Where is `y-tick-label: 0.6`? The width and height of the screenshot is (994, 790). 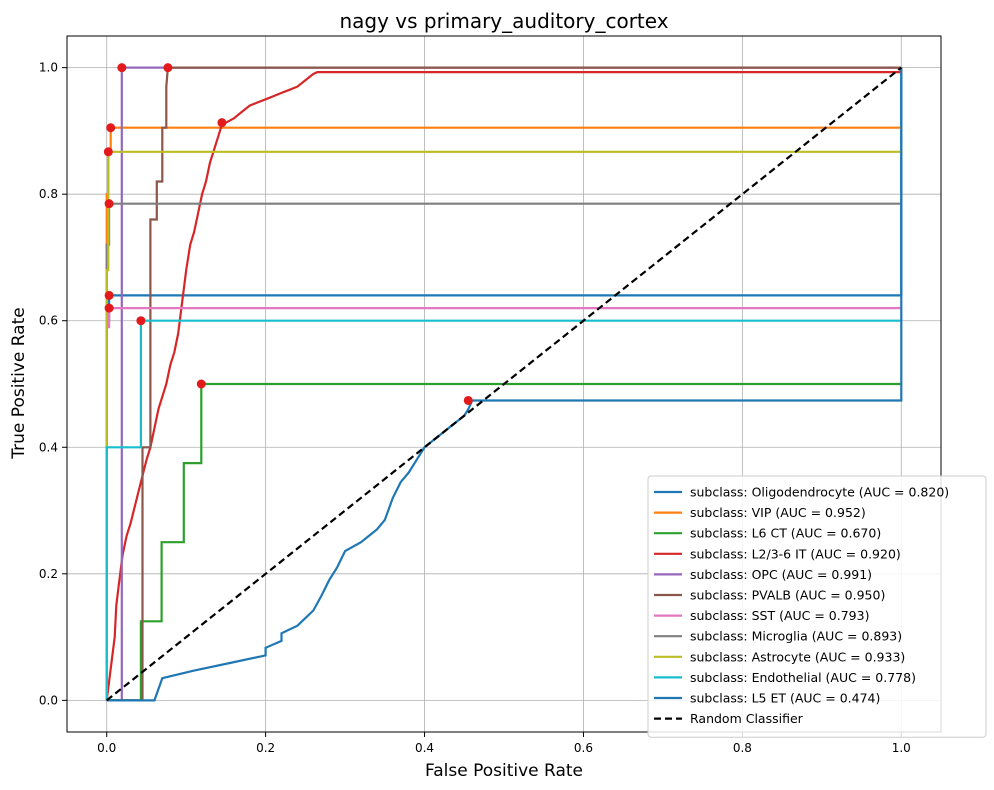 y-tick-label: 0.6 is located at coordinates (48, 321).